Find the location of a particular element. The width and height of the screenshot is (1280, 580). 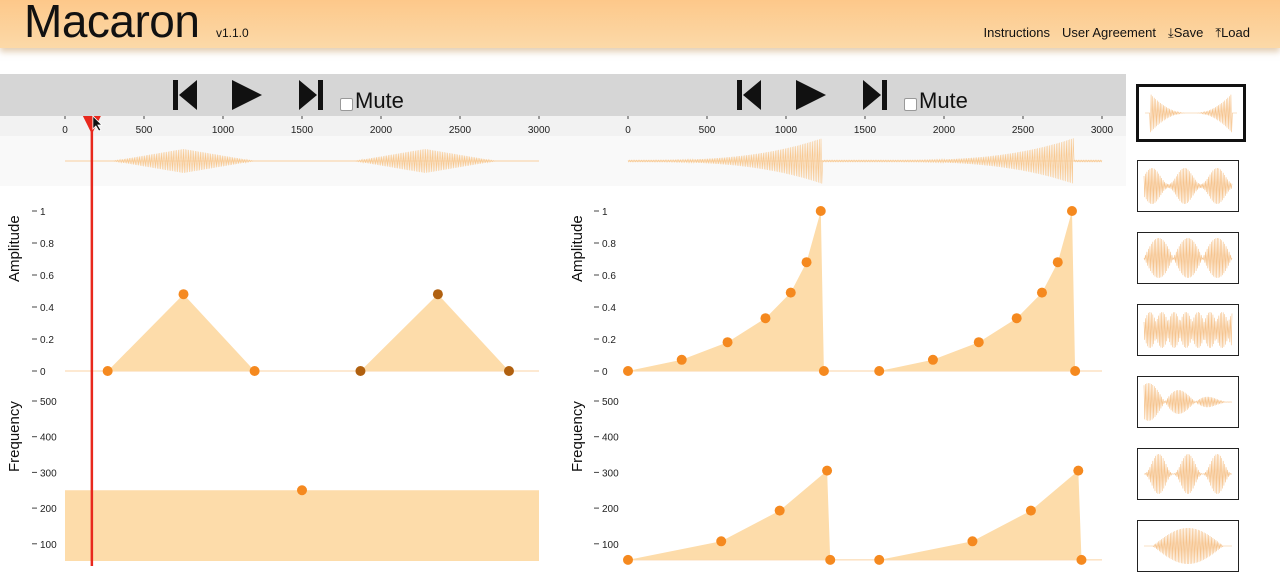

time-tick-label: 2000 is located at coordinates (381, 130).